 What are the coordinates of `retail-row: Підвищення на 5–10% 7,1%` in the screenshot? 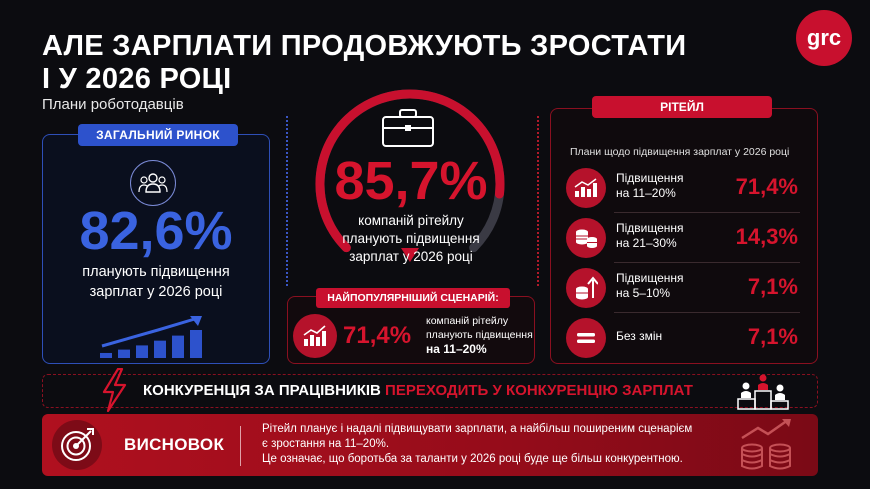 It's located at (682, 289).